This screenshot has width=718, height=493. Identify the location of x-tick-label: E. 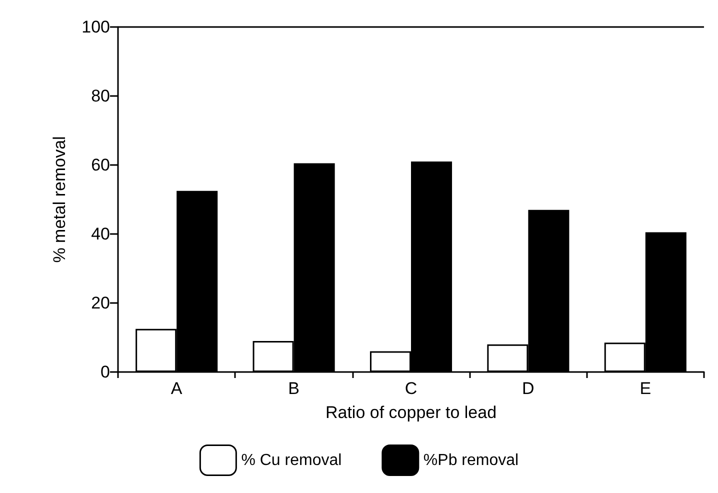
(646, 388).